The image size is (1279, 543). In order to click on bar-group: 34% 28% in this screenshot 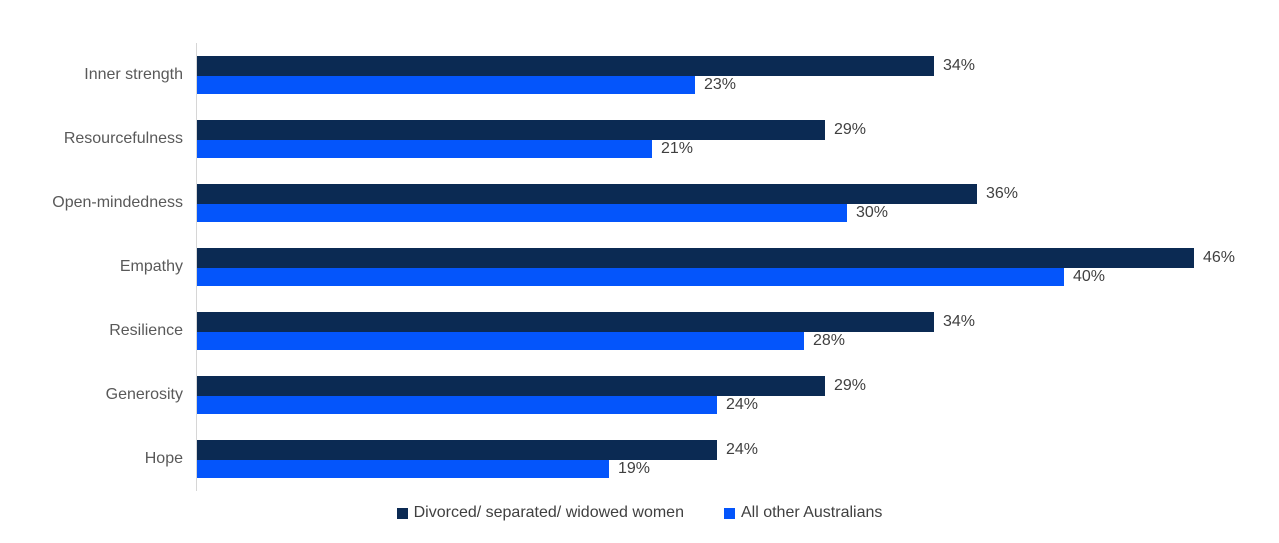, I will do `click(737, 331)`.